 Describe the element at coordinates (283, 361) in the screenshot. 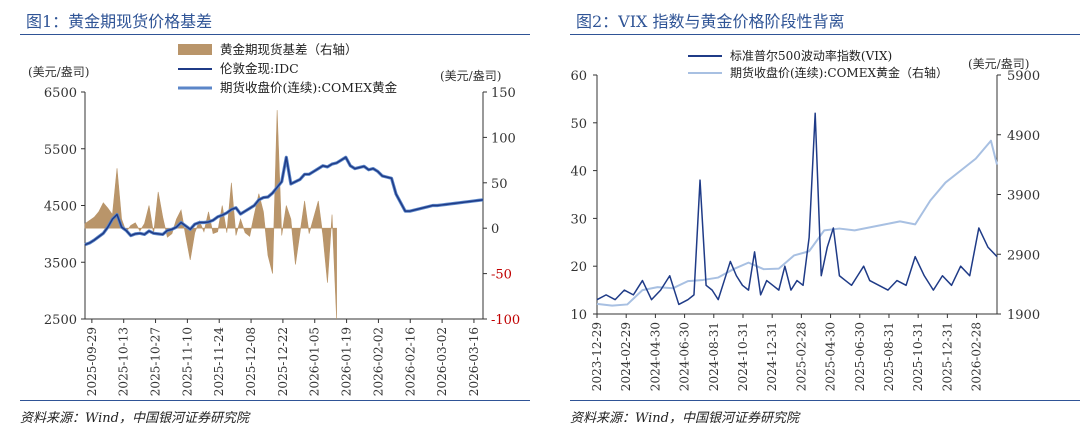

I see `x-tick-label: 2025-12-22` at that location.